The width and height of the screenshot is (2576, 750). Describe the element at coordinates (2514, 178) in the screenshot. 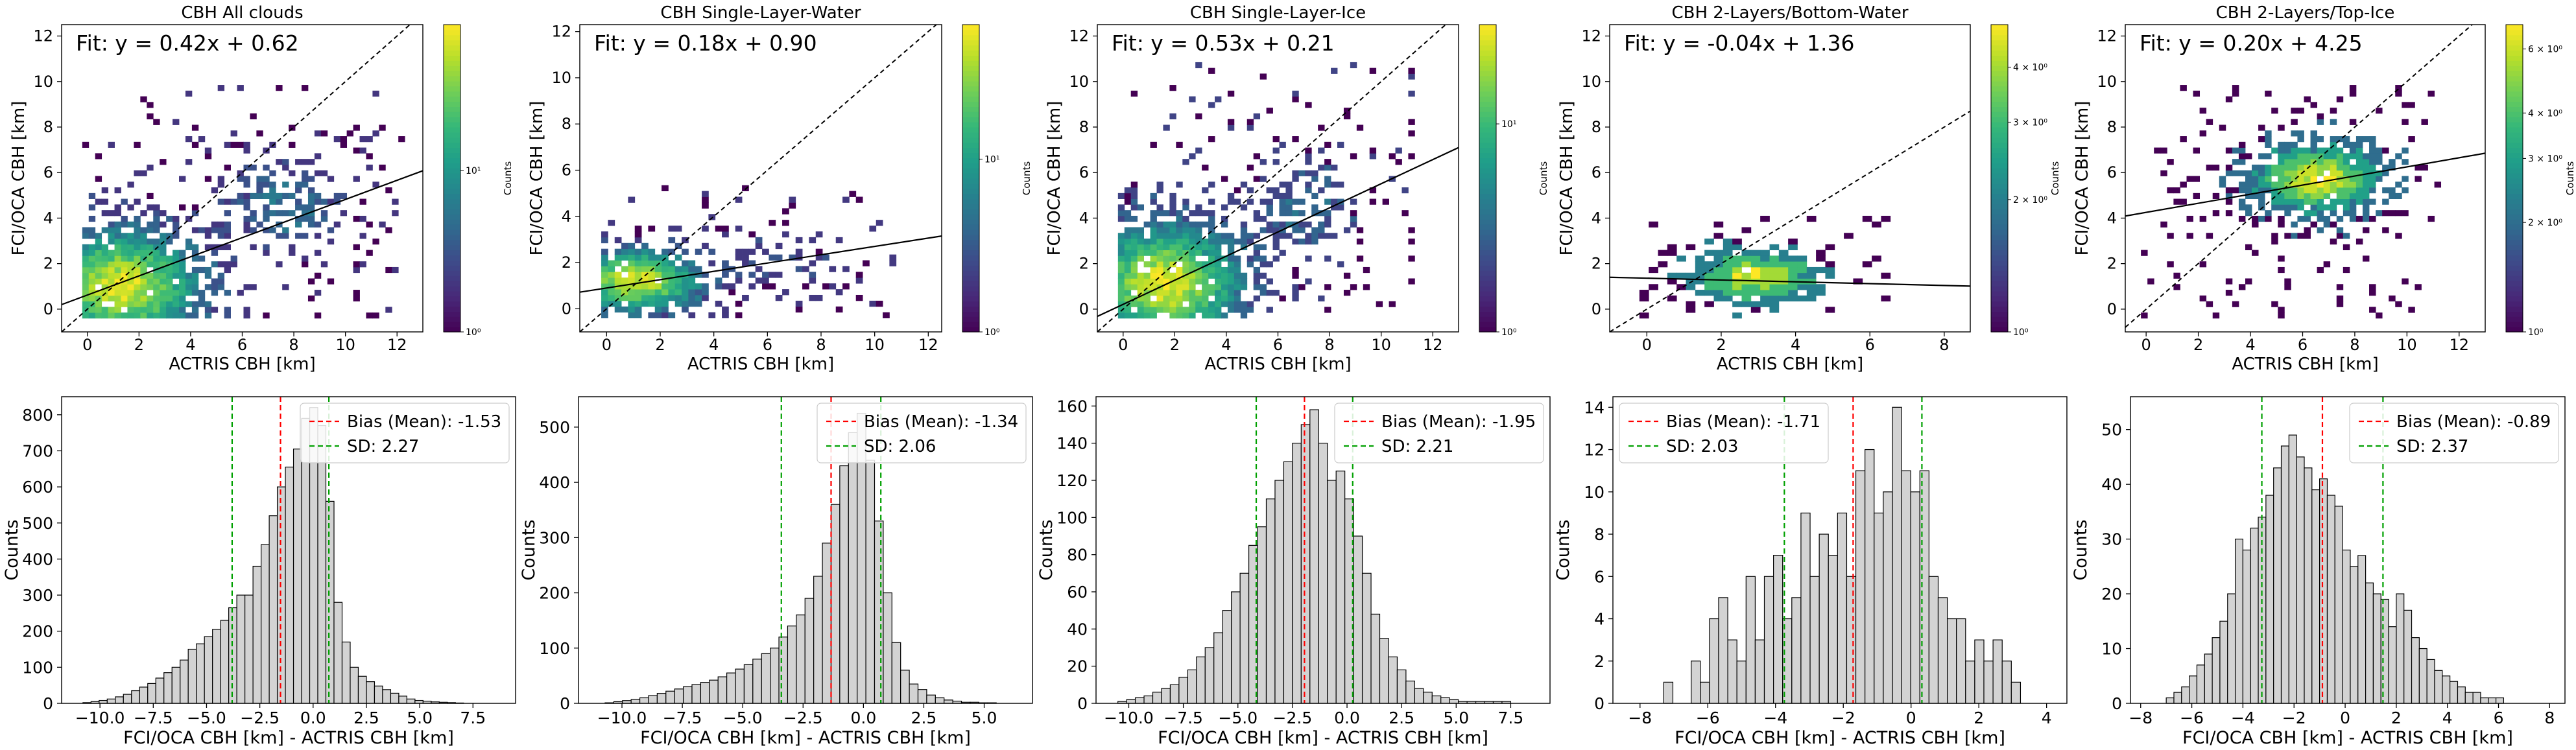

I see `colorbar-frame` at that location.